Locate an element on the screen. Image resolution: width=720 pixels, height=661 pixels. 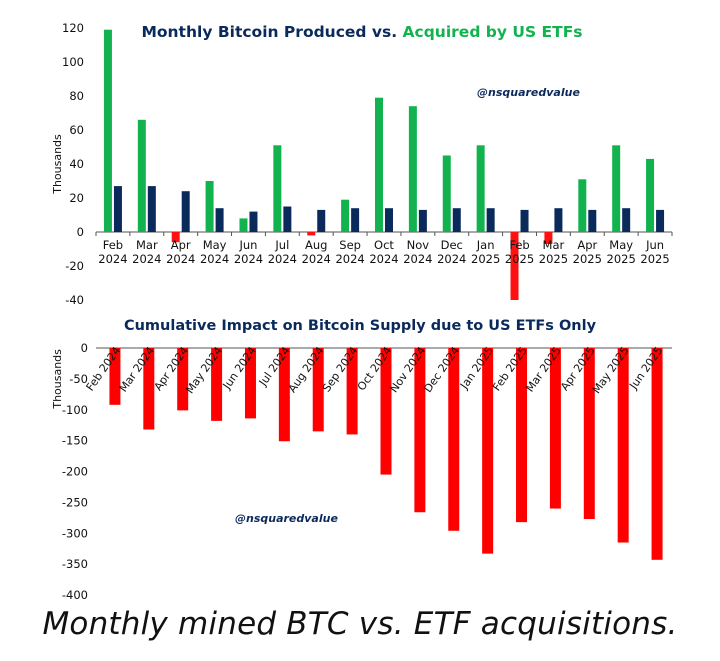
top-x-tick-month: Jul is located at coordinates (281, 245).